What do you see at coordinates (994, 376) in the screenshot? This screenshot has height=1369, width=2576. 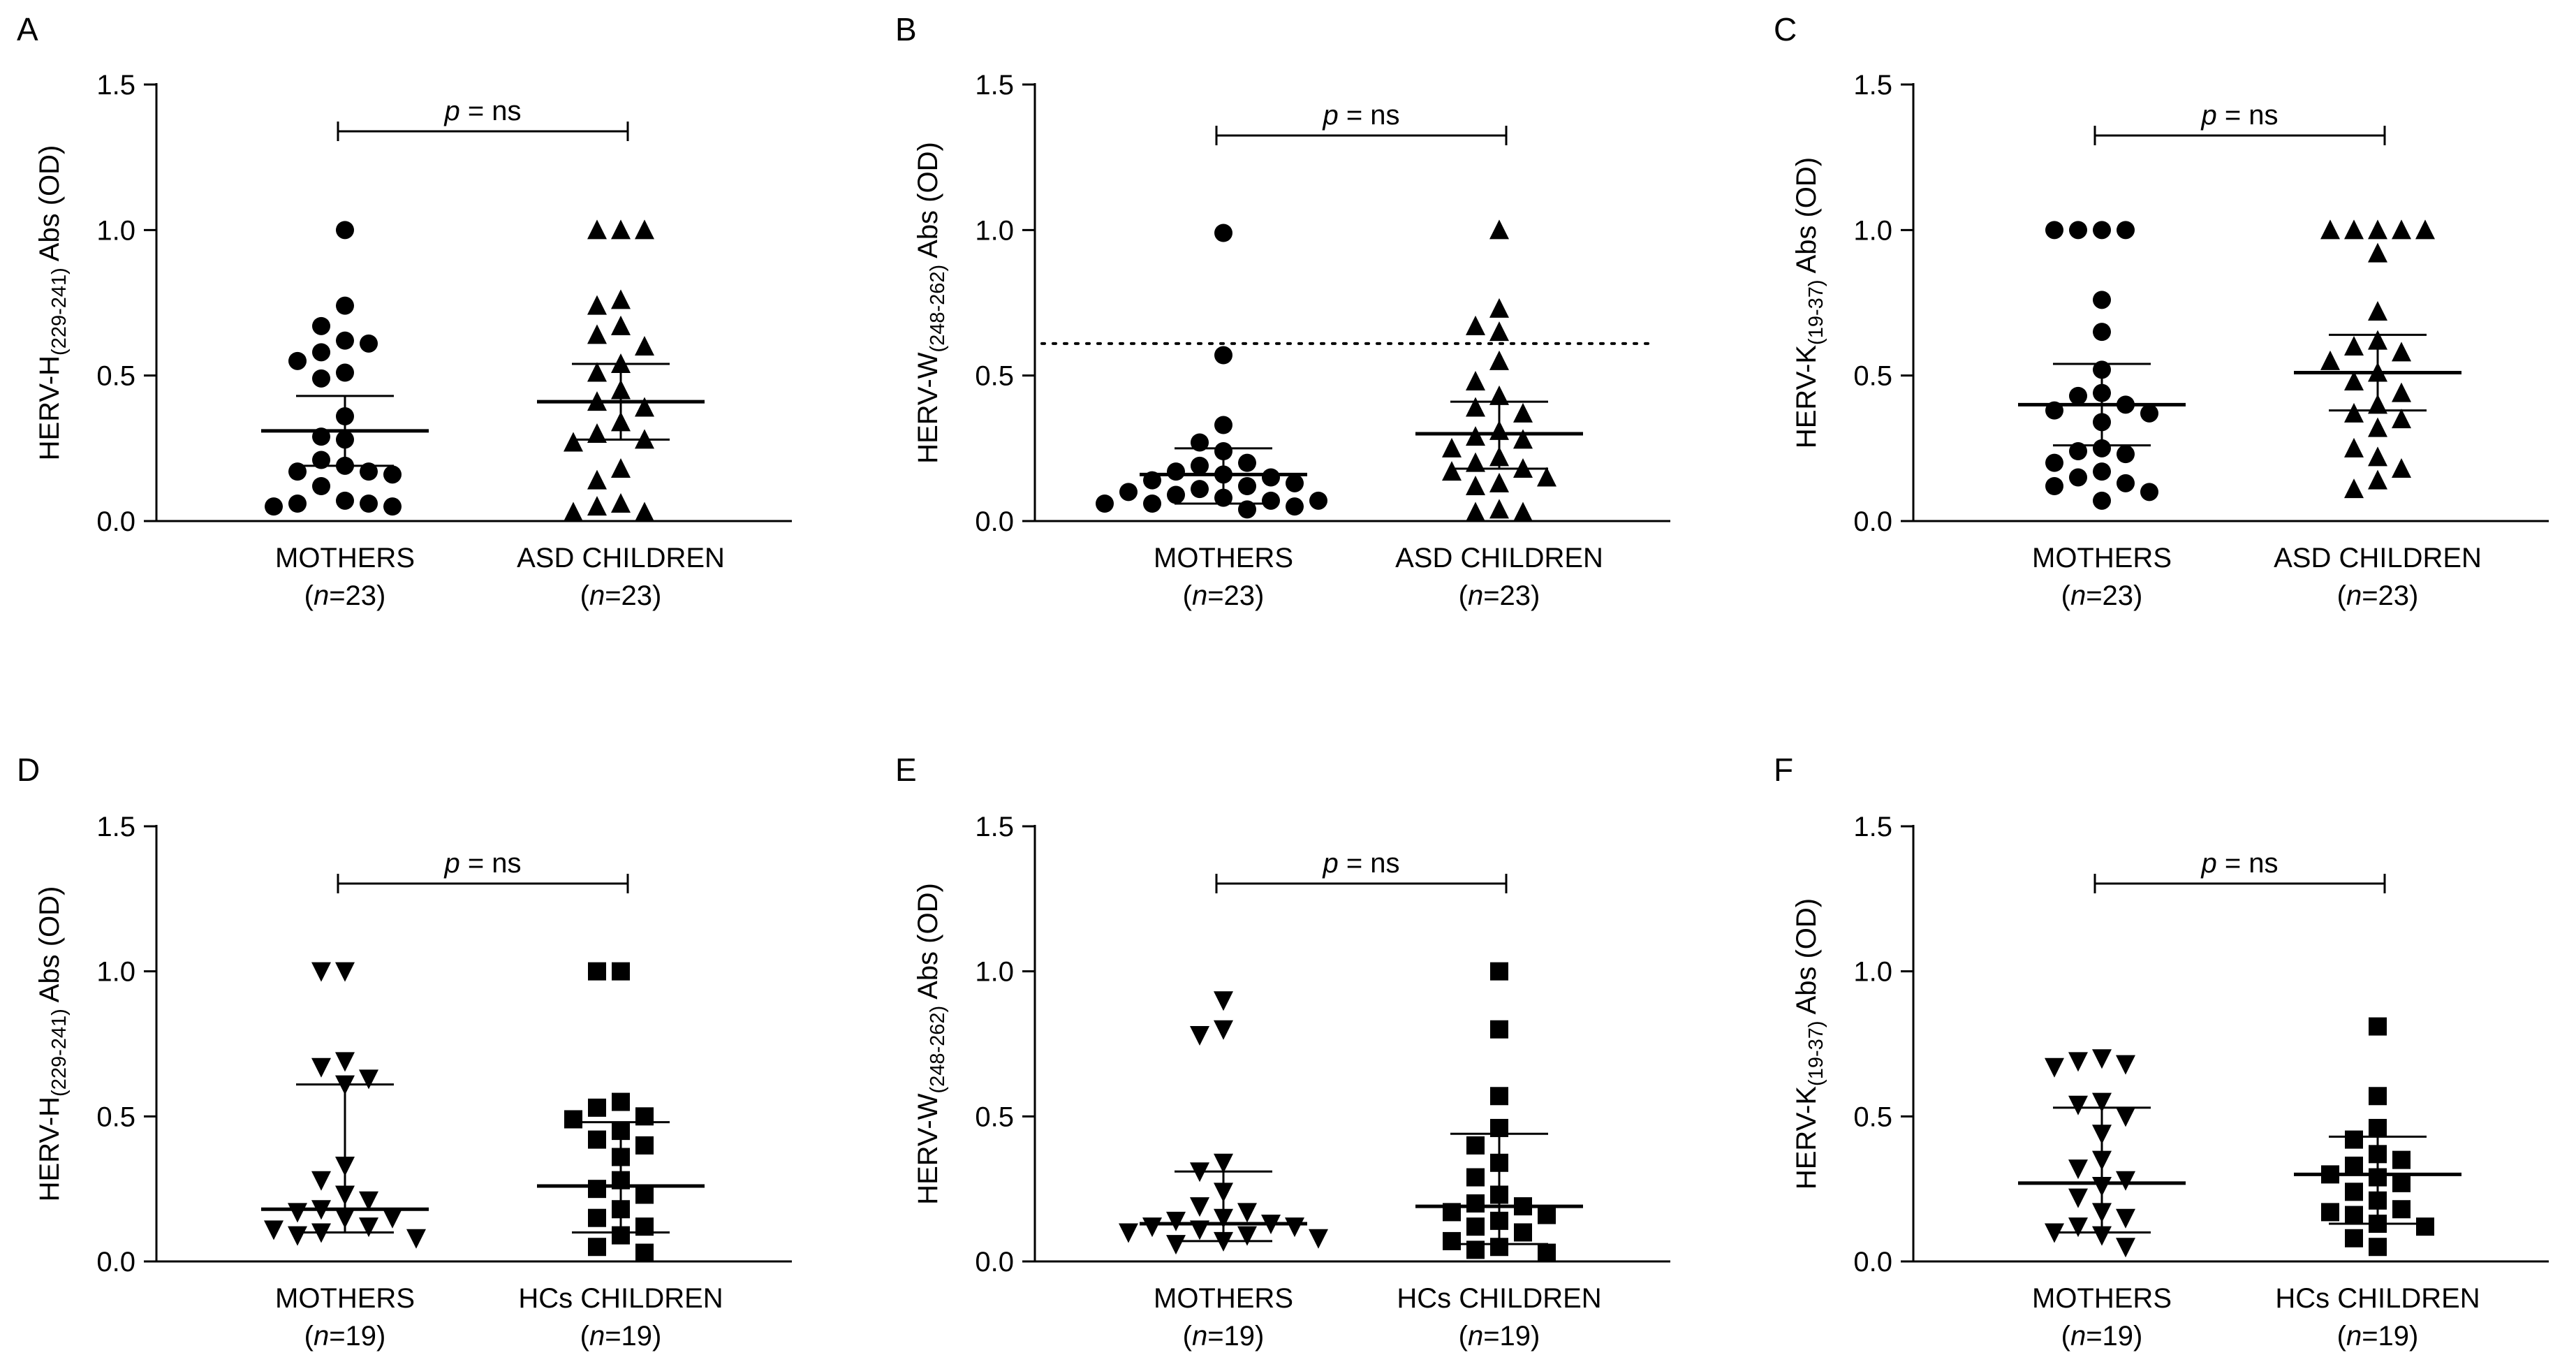 I see `y-tick-label: 0.5` at bounding box center [994, 376].